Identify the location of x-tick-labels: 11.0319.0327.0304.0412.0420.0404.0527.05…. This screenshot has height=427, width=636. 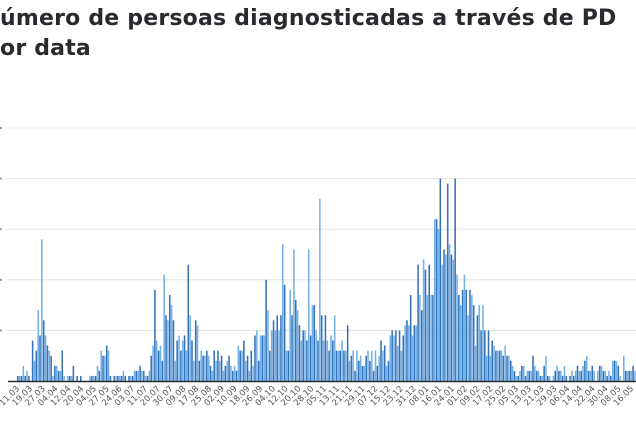
(318, 396).